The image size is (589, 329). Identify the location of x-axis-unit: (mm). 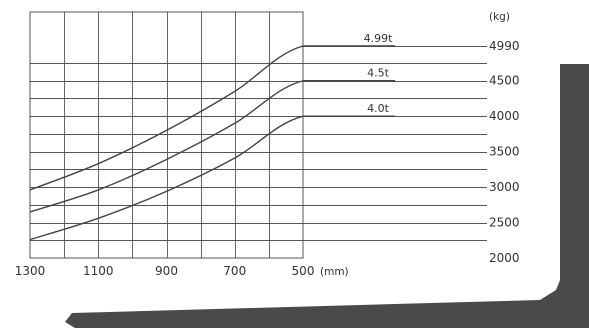
(334, 272).